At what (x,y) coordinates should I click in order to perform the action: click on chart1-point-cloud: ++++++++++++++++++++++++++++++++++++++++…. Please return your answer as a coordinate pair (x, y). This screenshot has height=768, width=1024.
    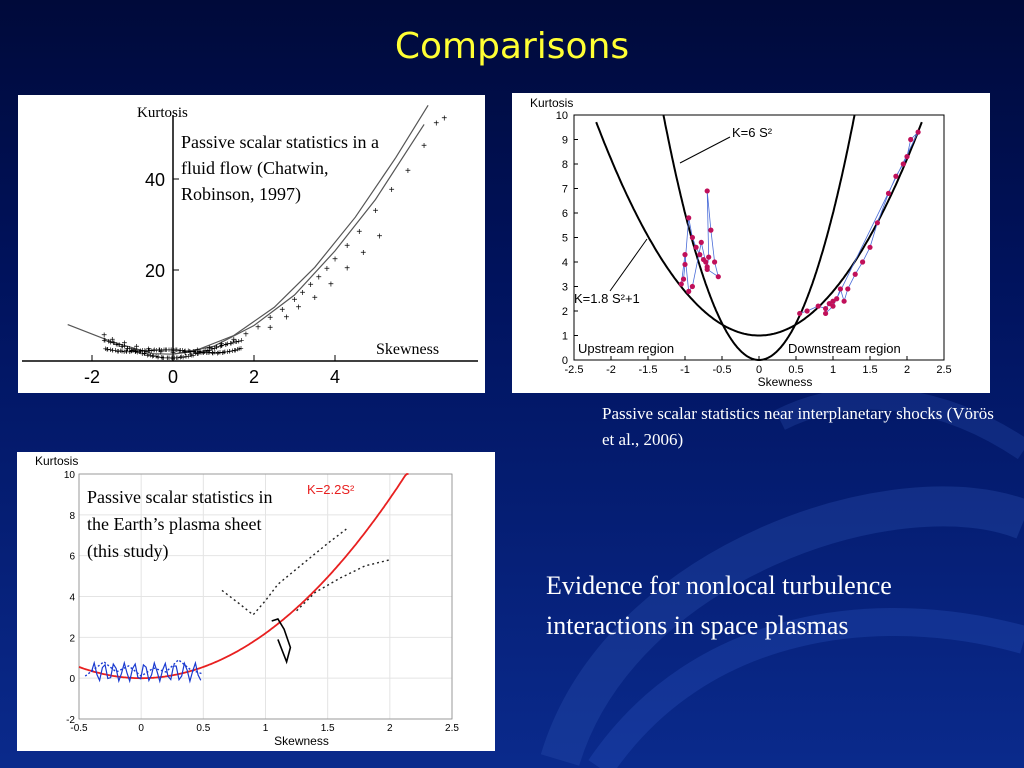
    Looking at the image, I should click on (173, 349).